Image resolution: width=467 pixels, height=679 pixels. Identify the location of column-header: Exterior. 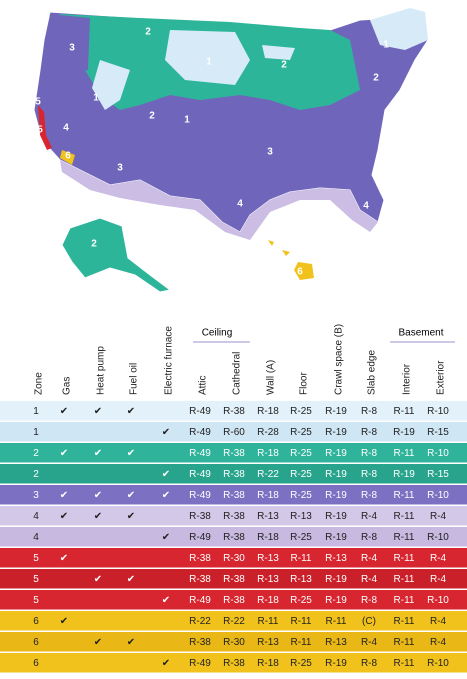
(441, 377).